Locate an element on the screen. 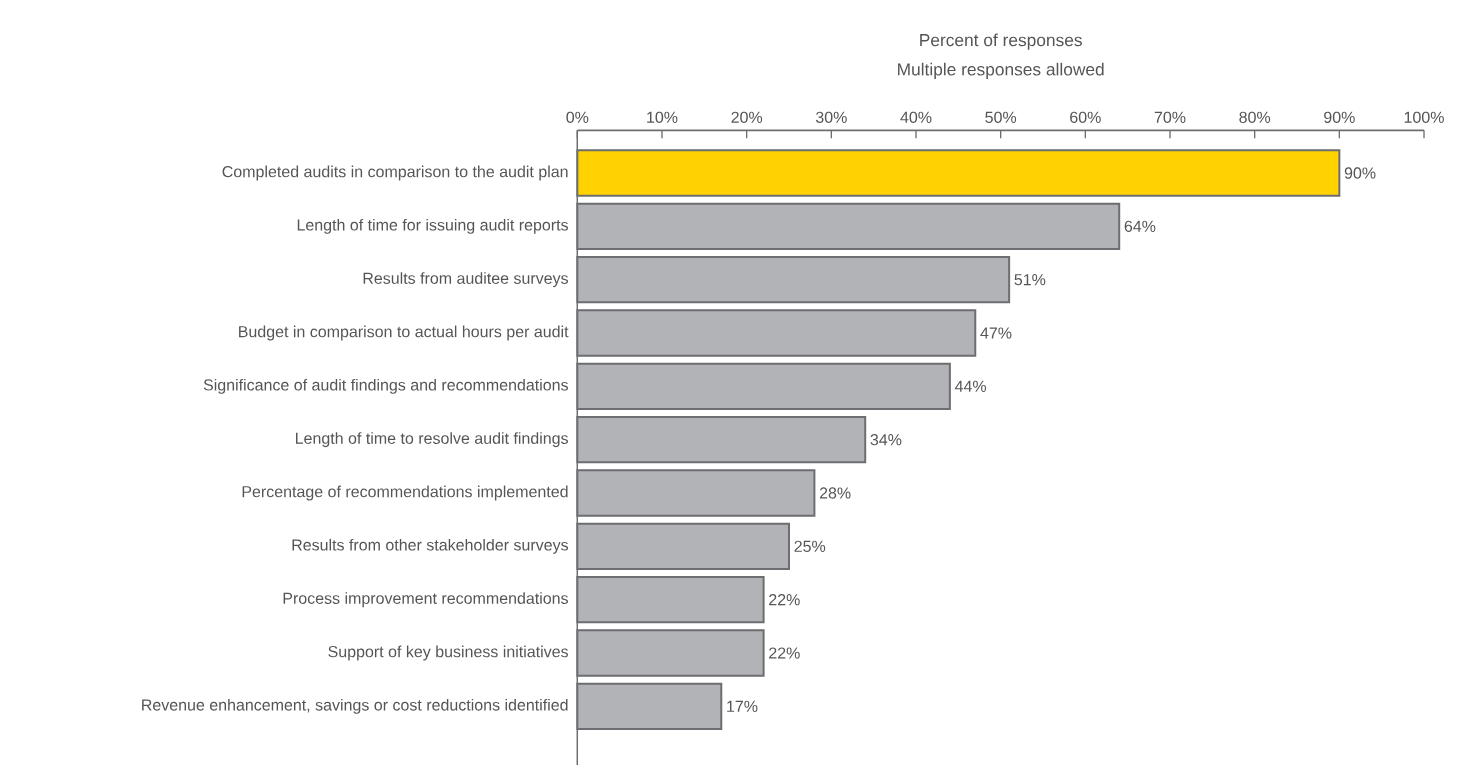  x-tick-label: 80% is located at coordinates (1255, 117).